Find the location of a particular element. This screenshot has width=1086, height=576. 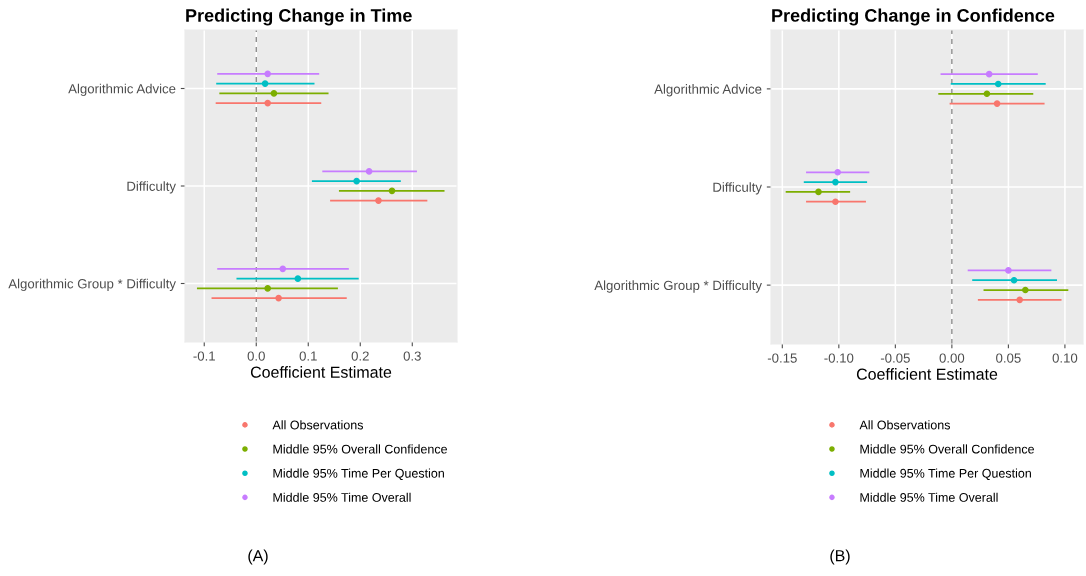

x-tick-label: 0.3 is located at coordinates (412, 356).